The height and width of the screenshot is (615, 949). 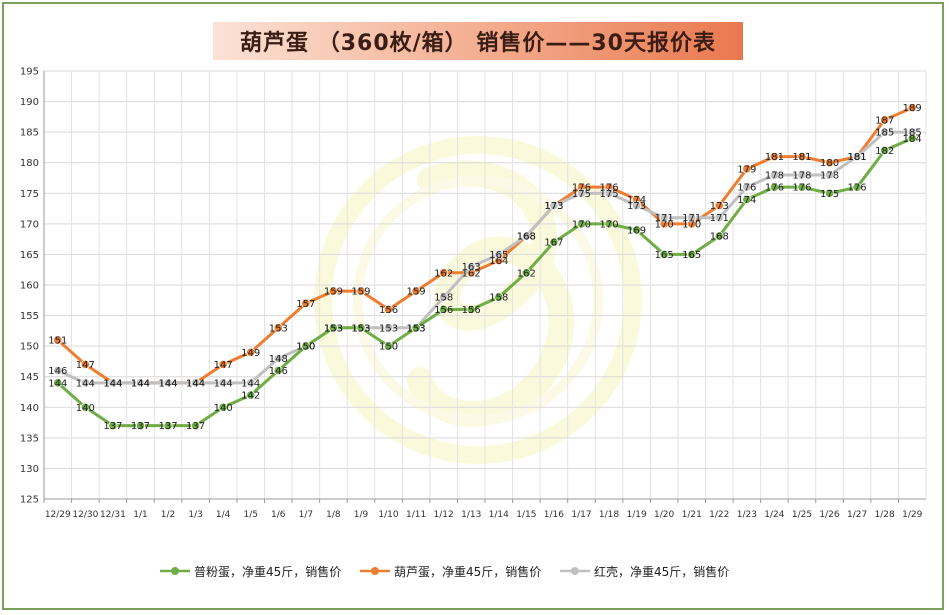 I want to click on y-tick-label: 195, so click(x=29, y=72).